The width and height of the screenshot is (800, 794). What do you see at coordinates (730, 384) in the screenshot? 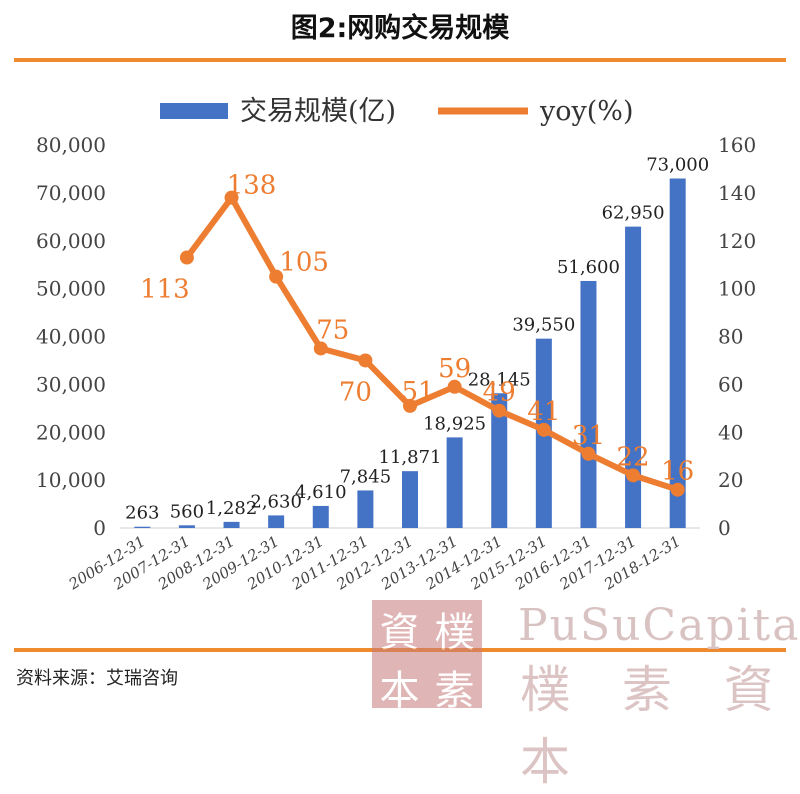
I see `y-right-tick-label: 60` at bounding box center [730, 384].